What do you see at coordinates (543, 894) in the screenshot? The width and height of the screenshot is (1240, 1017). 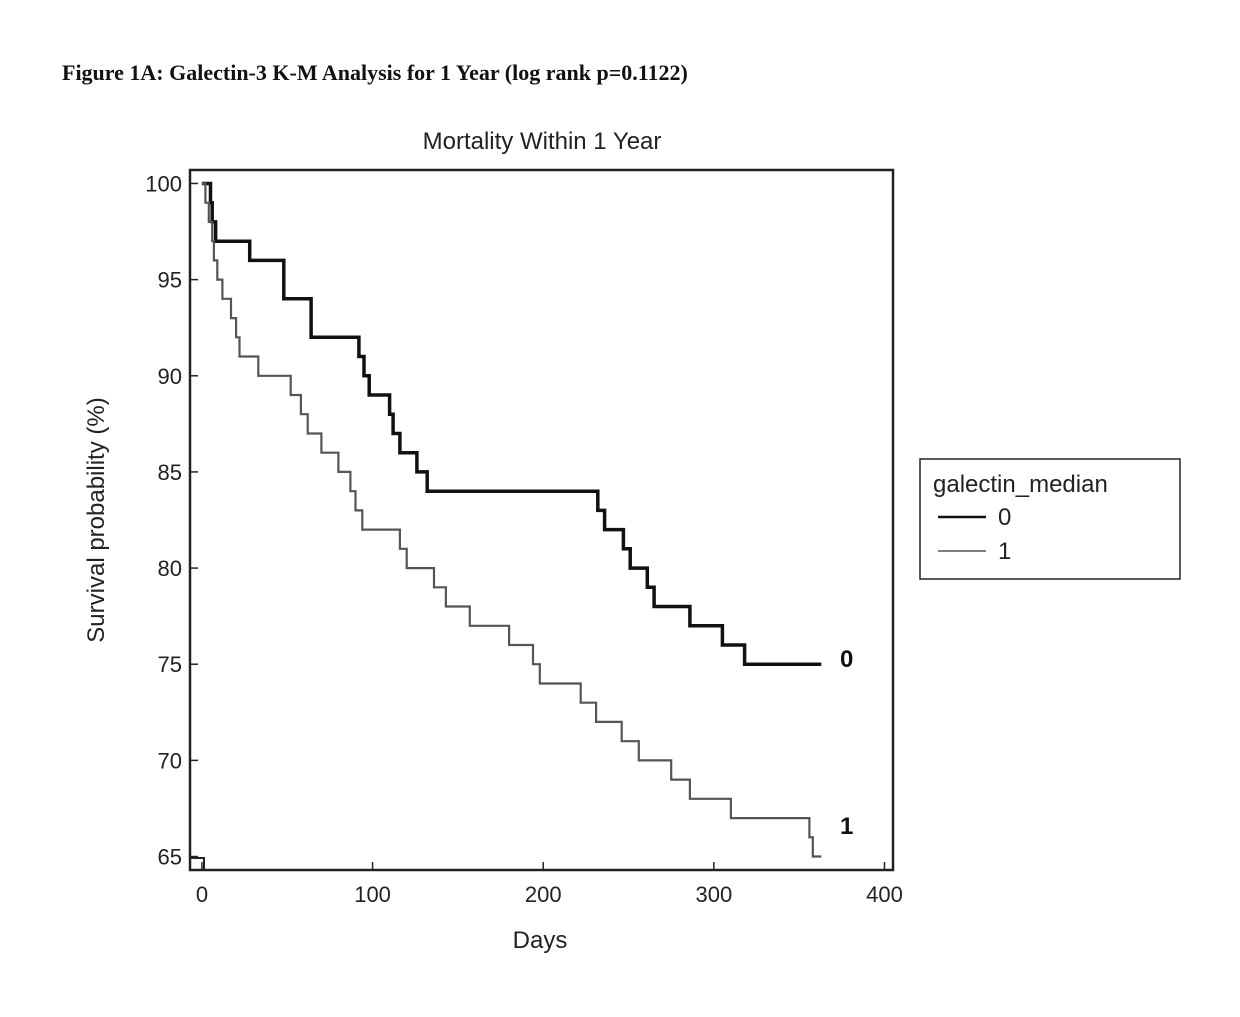 I see `x-tick-label: 200` at bounding box center [543, 894].